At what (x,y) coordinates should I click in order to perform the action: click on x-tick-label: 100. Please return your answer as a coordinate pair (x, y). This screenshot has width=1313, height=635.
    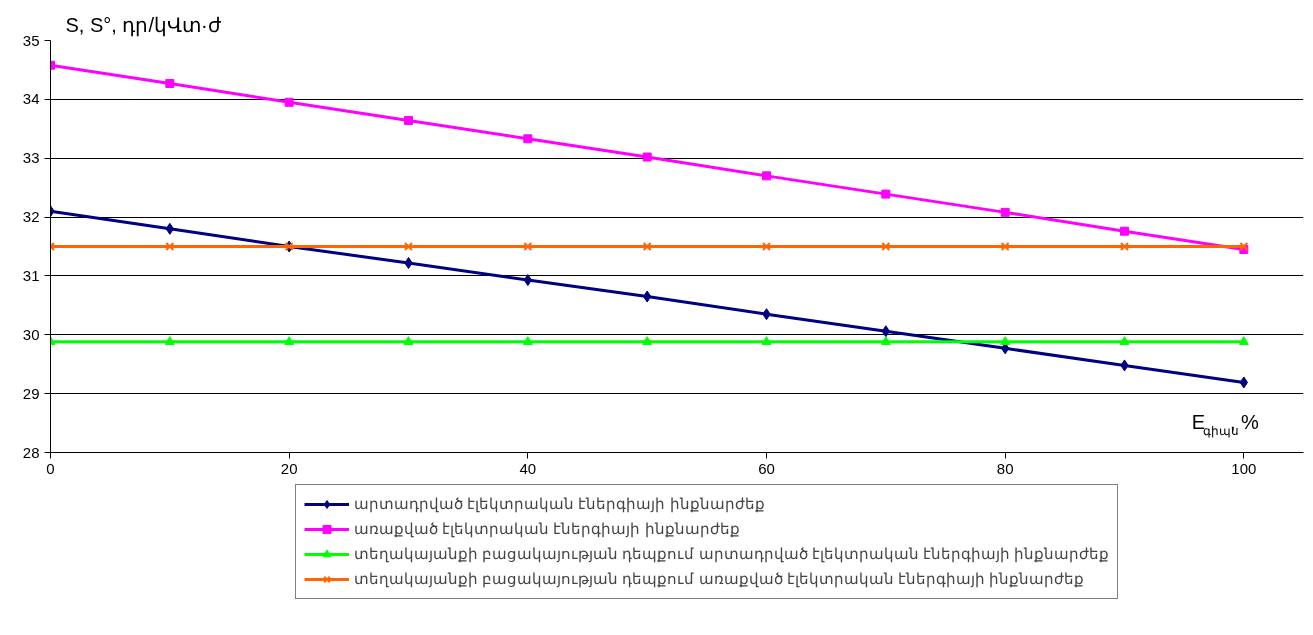
    Looking at the image, I should click on (1244, 468).